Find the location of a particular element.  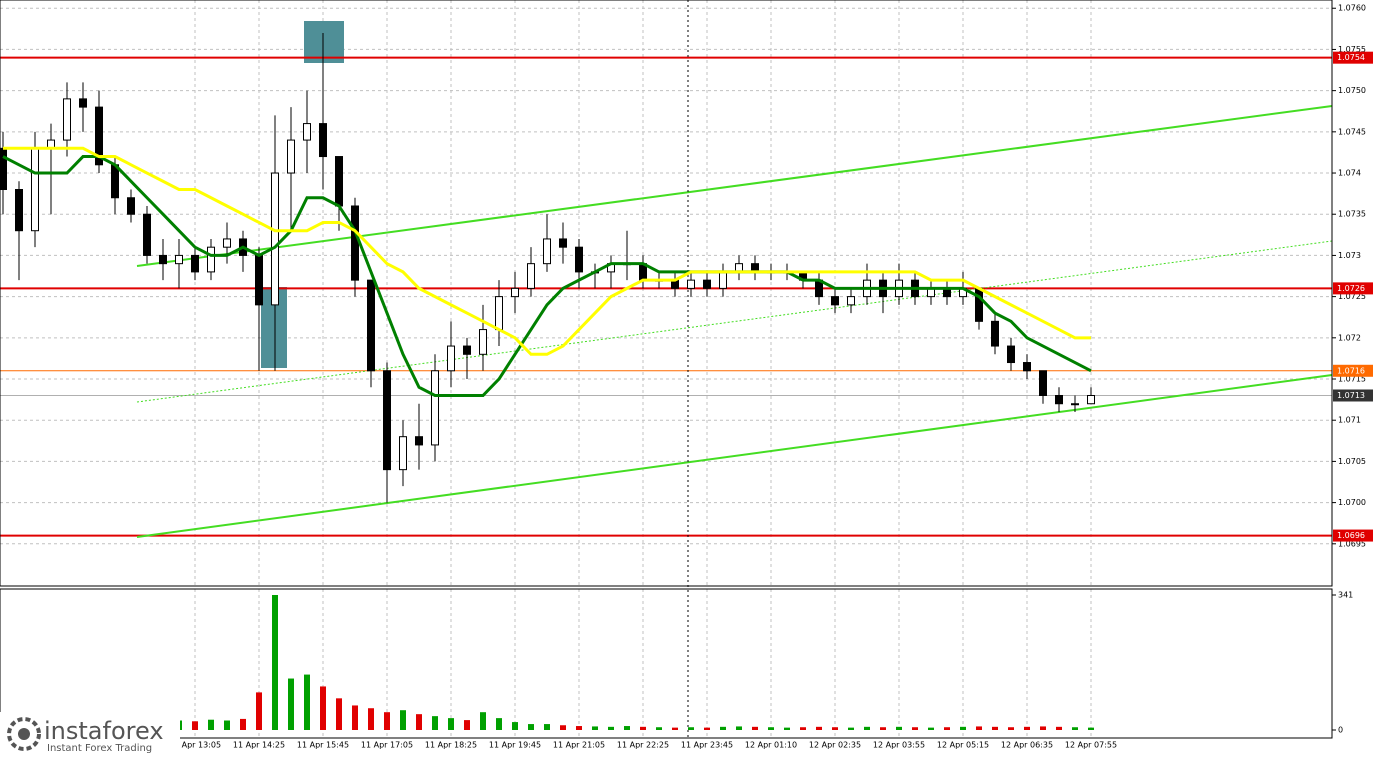

signal-box is located at coordinates (324, 42).